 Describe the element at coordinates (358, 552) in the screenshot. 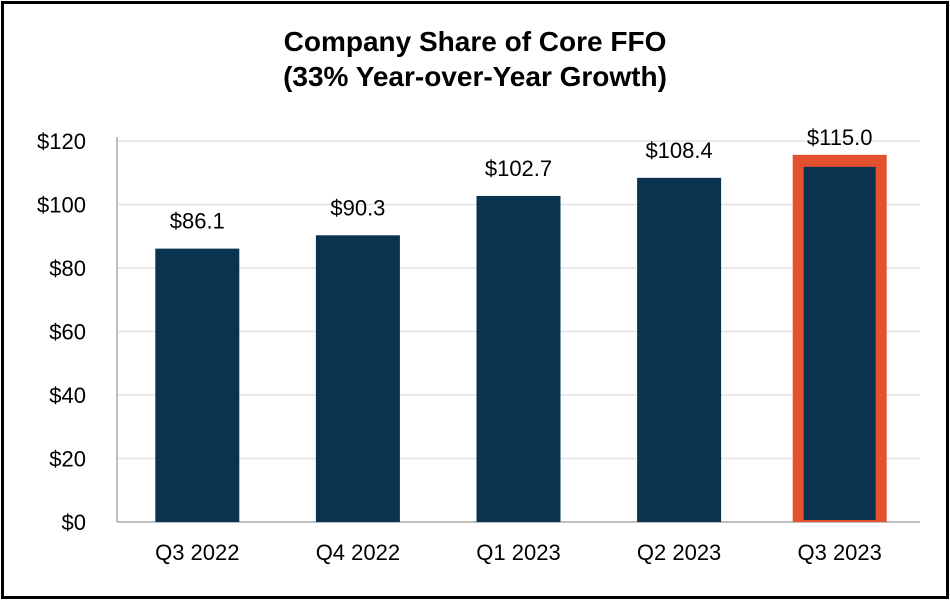

I see `x-tick-label: Q4 2022` at that location.